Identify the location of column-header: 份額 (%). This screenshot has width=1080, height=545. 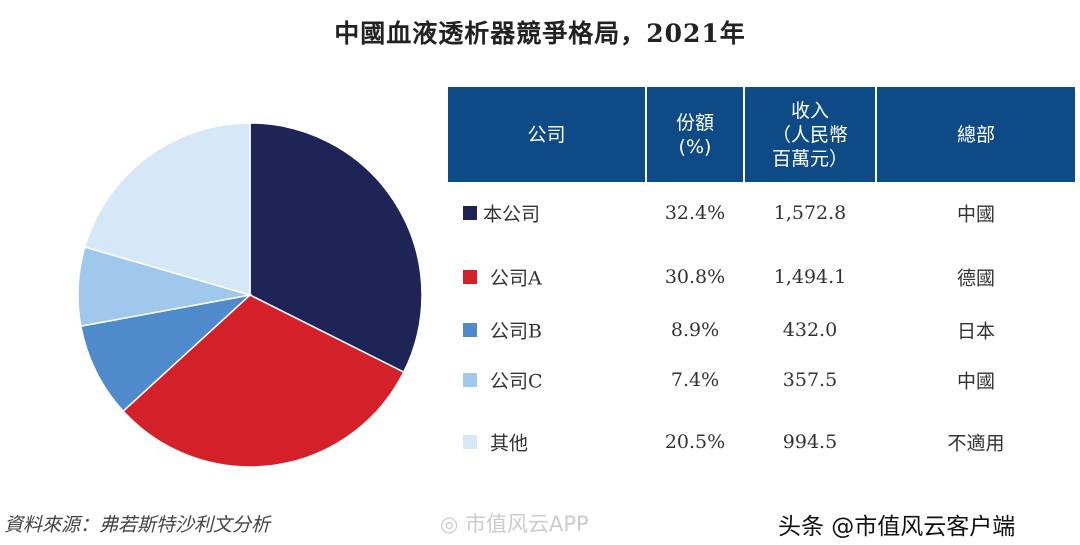
(695, 134).